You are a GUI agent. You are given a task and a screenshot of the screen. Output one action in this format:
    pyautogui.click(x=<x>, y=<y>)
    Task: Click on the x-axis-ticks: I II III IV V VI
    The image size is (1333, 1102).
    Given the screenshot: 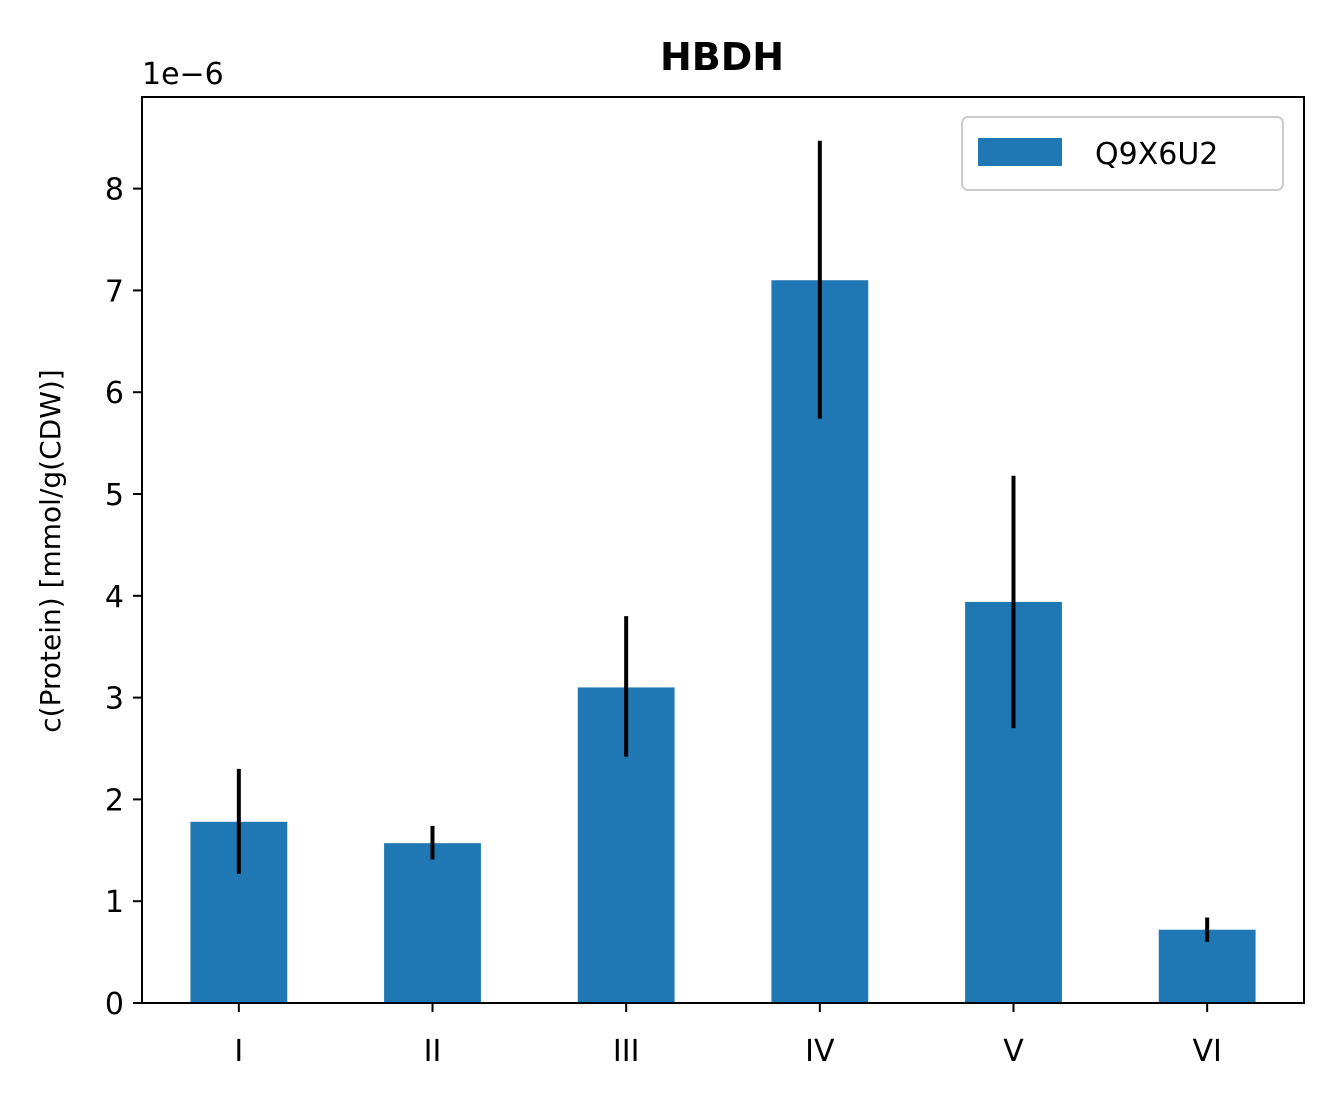 What is the action you would take?
    pyautogui.click(x=728, y=1036)
    